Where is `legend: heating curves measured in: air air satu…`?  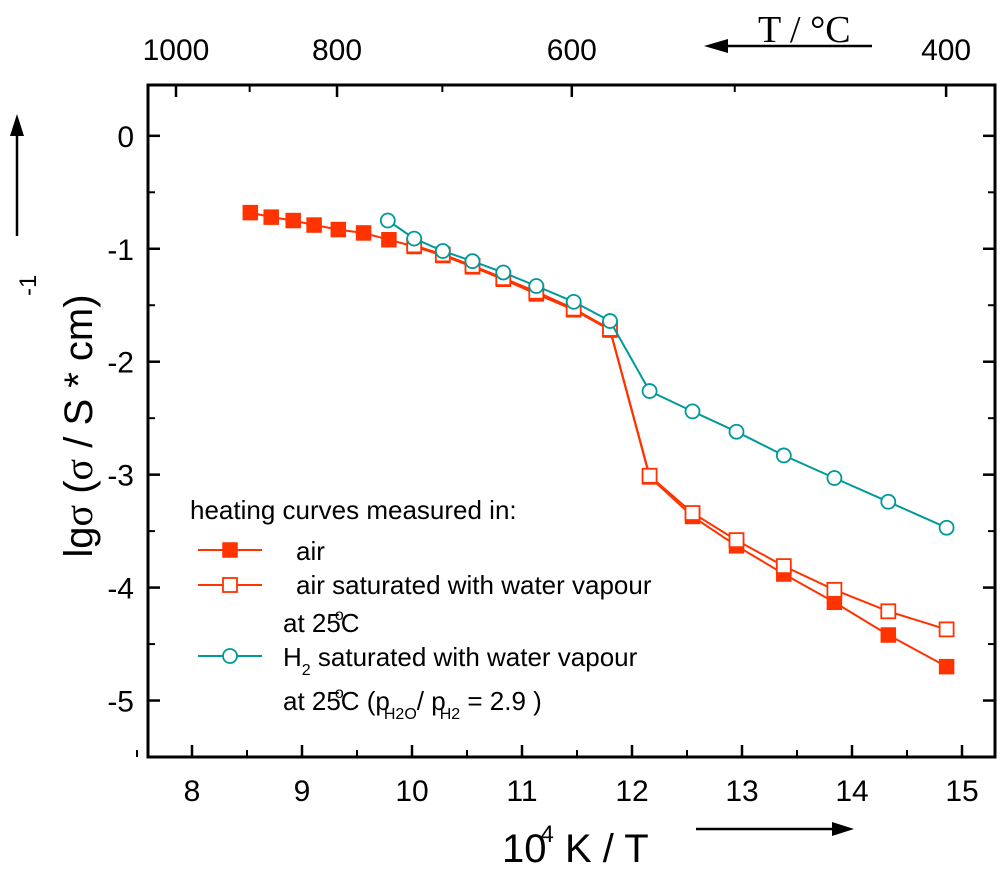
legend: heating curves measured in: air air satu… is located at coordinates (421, 609).